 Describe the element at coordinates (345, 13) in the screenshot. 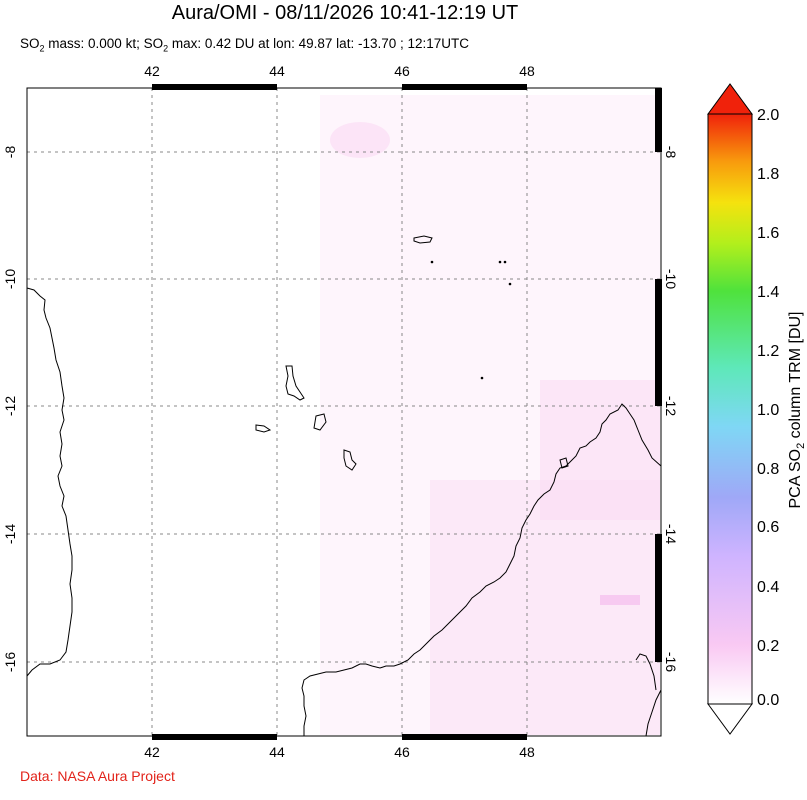

I see `map-title: Aura/OMI - 08/11/2026 10:41-12:19 UT` at that location.